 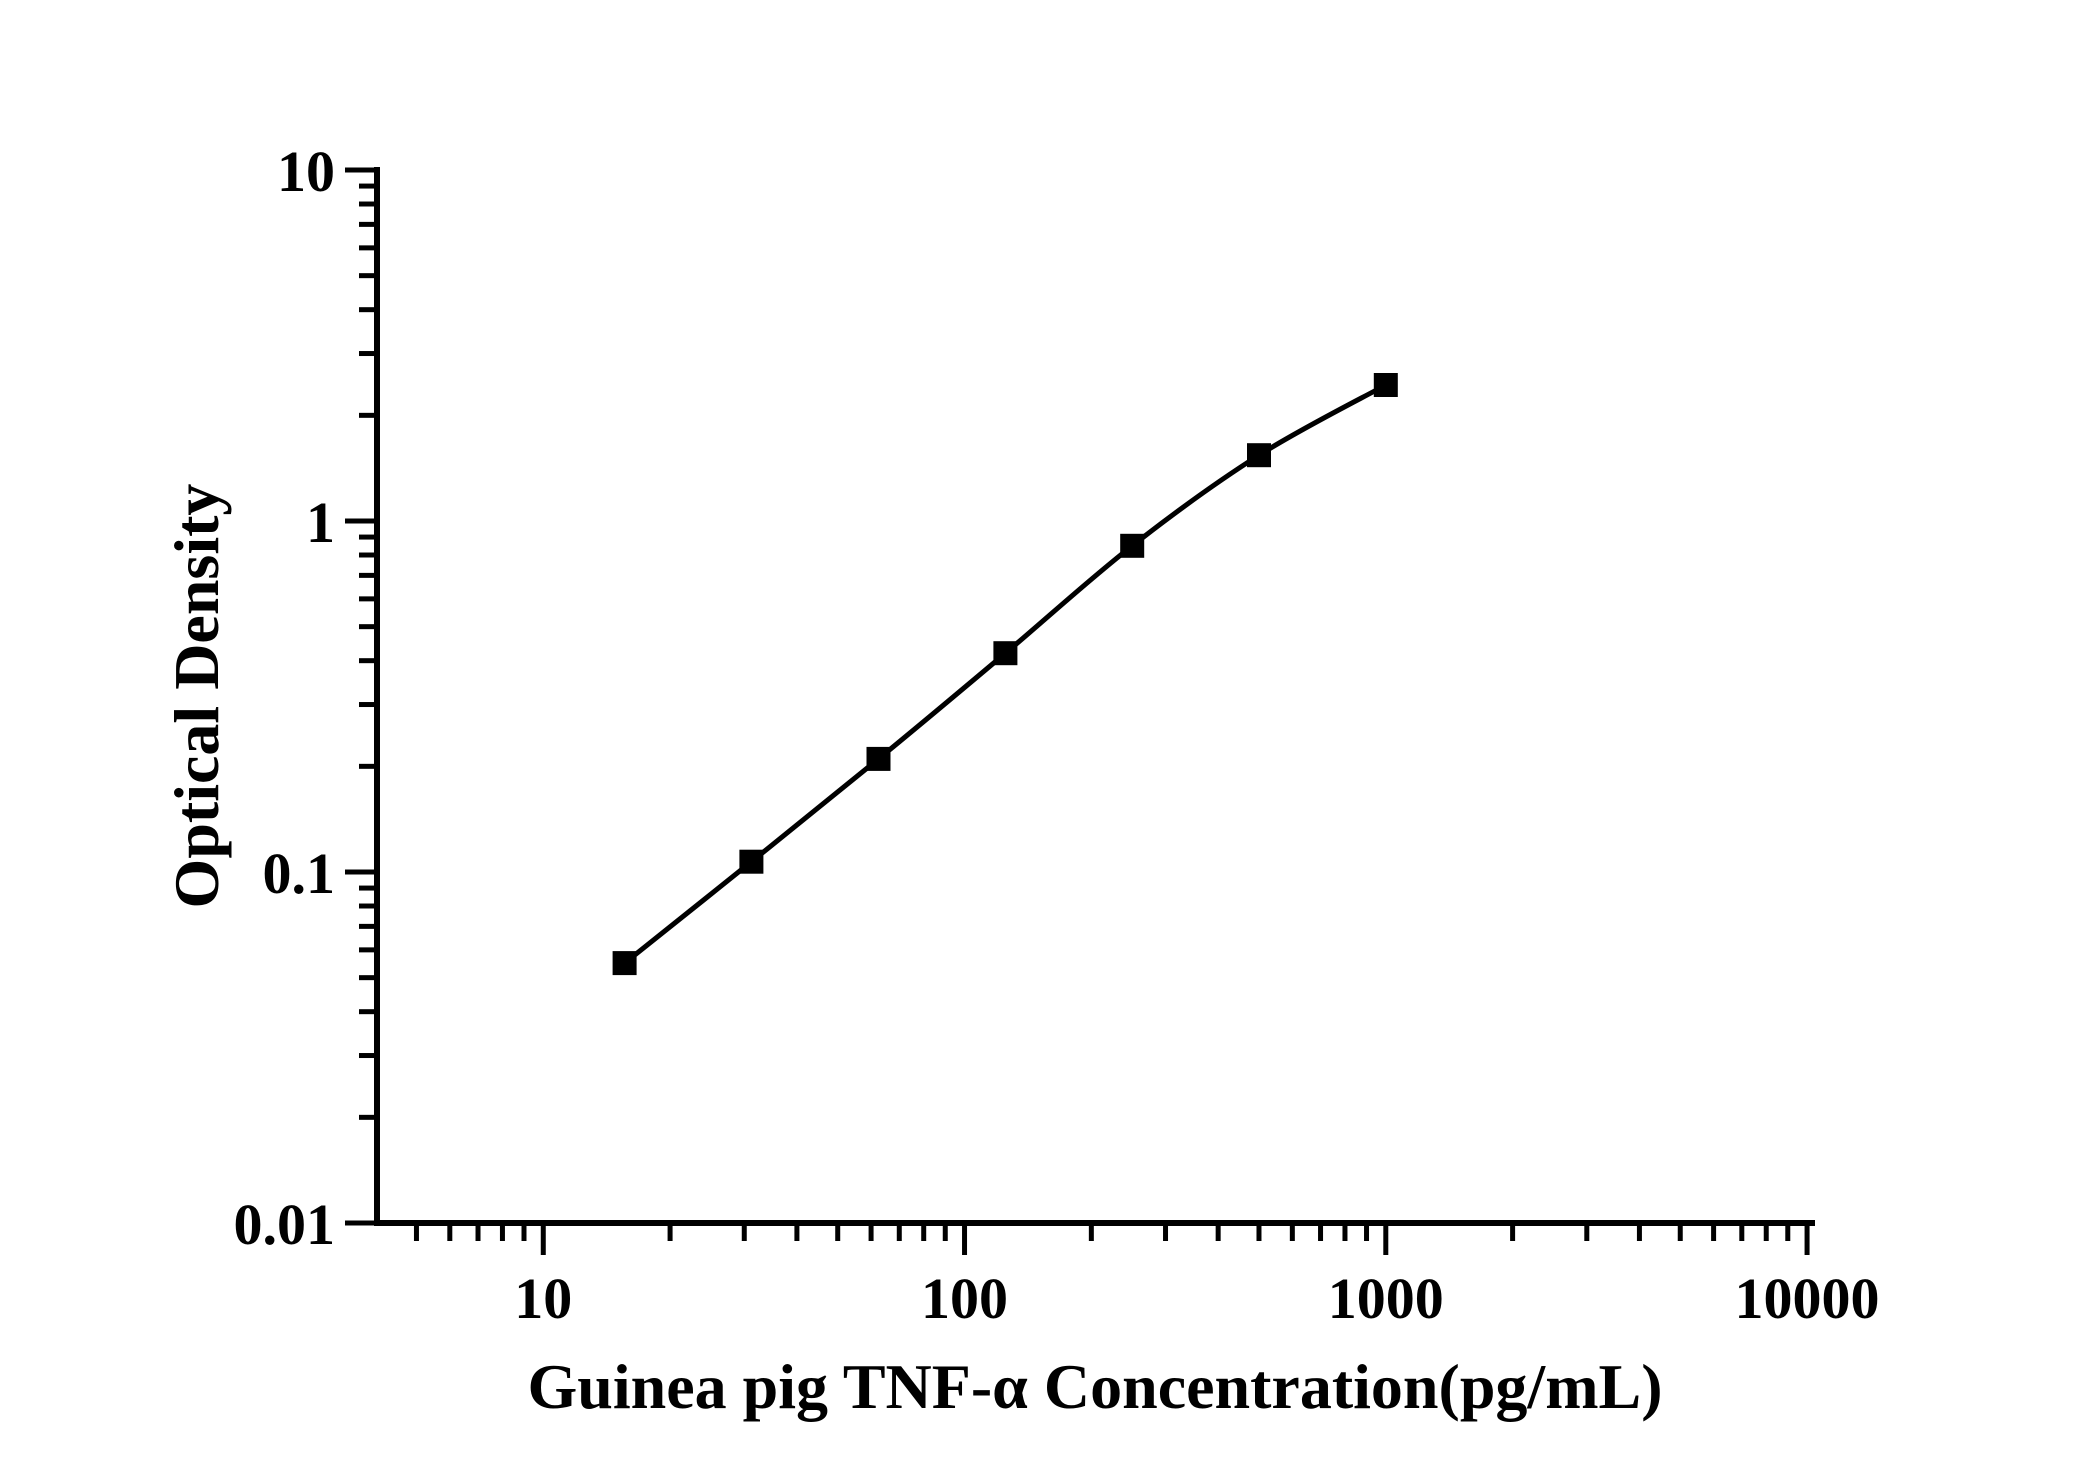 I want to click on x-tick-label: 10, so click(x=543, y=1298).